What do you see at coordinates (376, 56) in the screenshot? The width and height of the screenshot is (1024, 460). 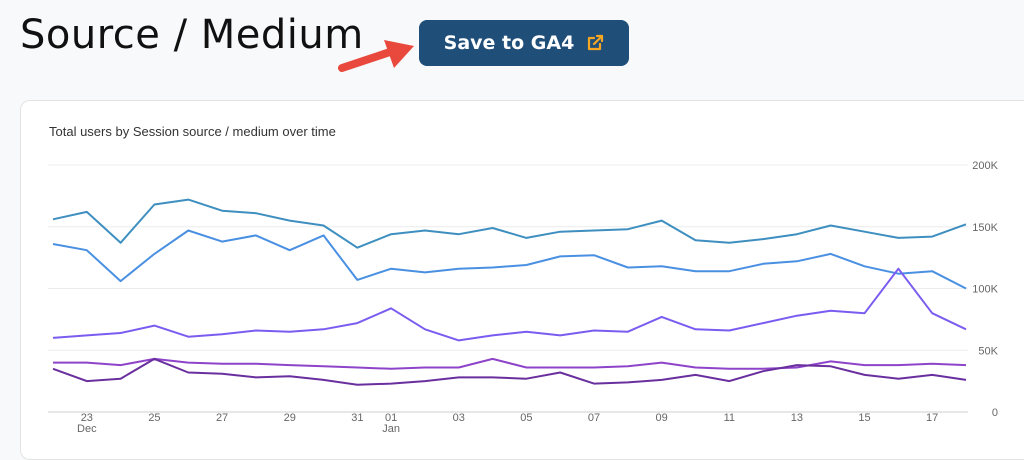 I see `annotation-arrow-icon` at bounding box center [376, 56].